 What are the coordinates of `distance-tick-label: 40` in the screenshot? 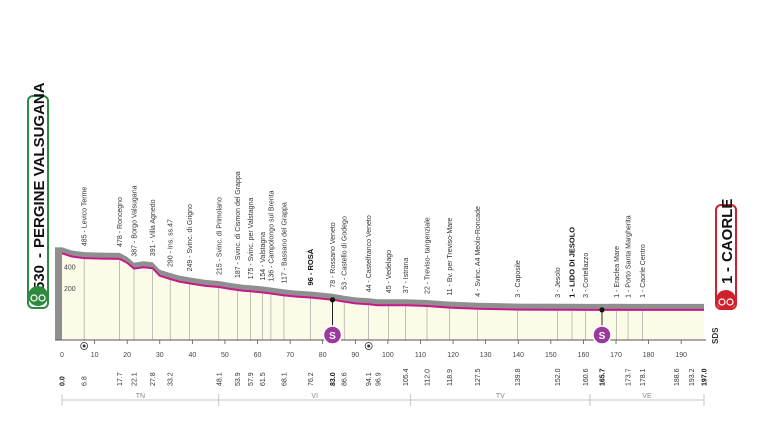 It's located at (192, 355).